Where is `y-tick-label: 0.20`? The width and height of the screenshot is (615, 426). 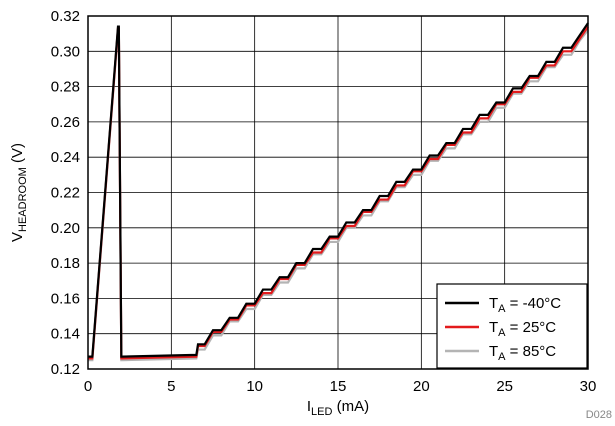 y-tick-label: 0.20 is located at coordinates (65, 228).